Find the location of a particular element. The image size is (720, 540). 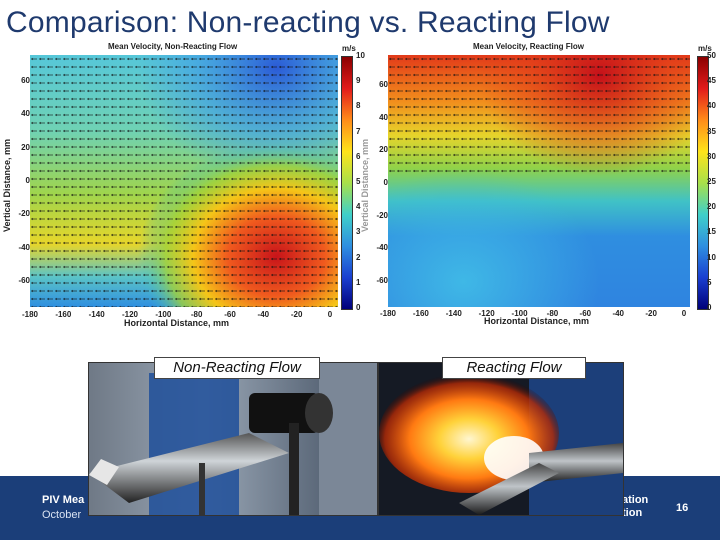

left-x-ticks: -180 -160 -140 -120 -100 -80 -60 -40 -20 0 is located at coordinates (180, 315).